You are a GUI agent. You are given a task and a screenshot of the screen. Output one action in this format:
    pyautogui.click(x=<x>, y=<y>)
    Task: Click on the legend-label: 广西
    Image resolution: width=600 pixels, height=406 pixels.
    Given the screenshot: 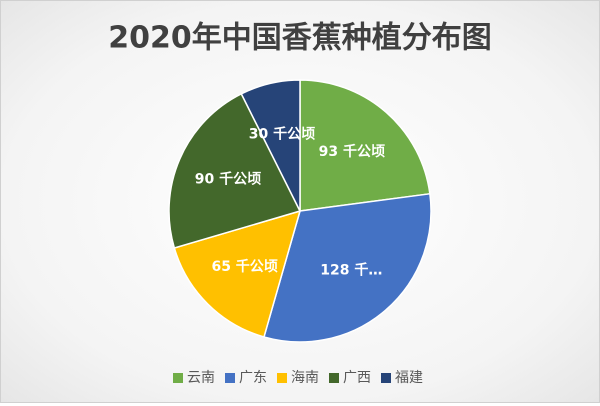 What is the action you would take?
    pyautogui.click(x=357, y=378)
    